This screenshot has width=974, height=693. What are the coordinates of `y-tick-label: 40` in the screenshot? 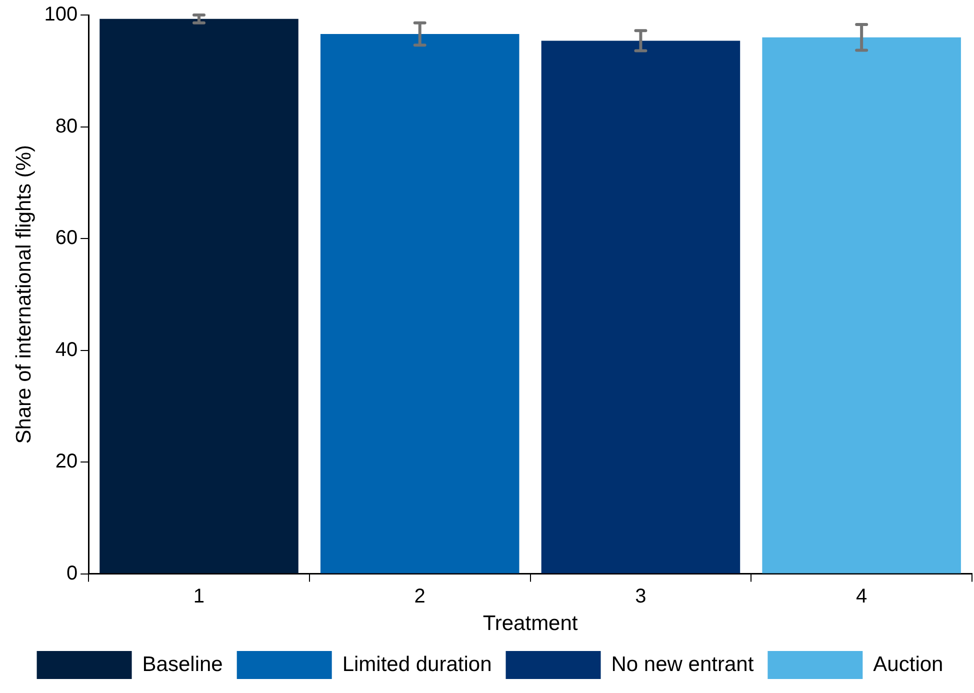 It's located at (66, 349).